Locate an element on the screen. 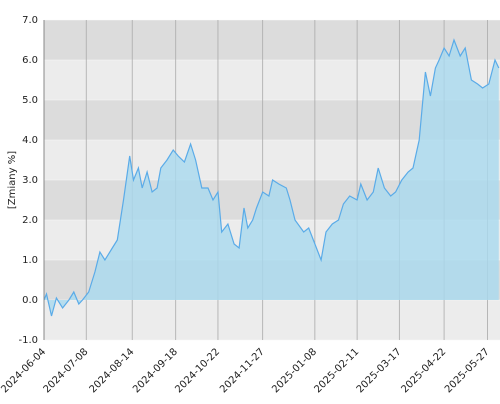 This screenshot has height=404, width=500. x-tick-label: 2025-03-17 is located at coordinates (379, 370).